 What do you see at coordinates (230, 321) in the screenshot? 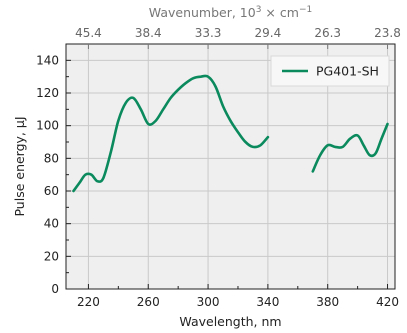
I see `x-axis-title: Wavelength, nm` at bounding box center [230, 321].